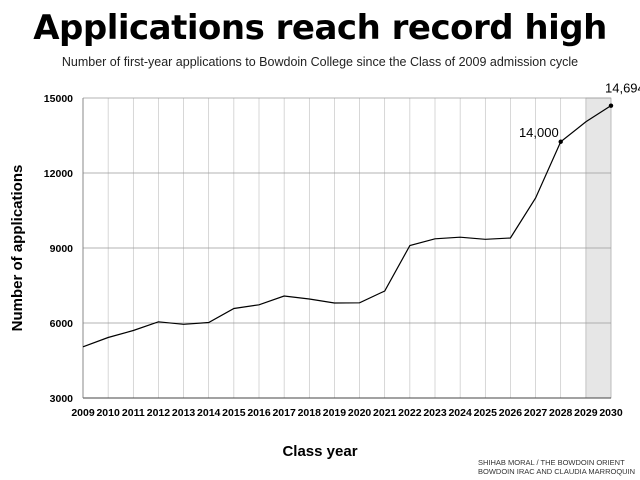 This screenshot has height=480, width=640. I want to click on data-points, so click(586, 123).